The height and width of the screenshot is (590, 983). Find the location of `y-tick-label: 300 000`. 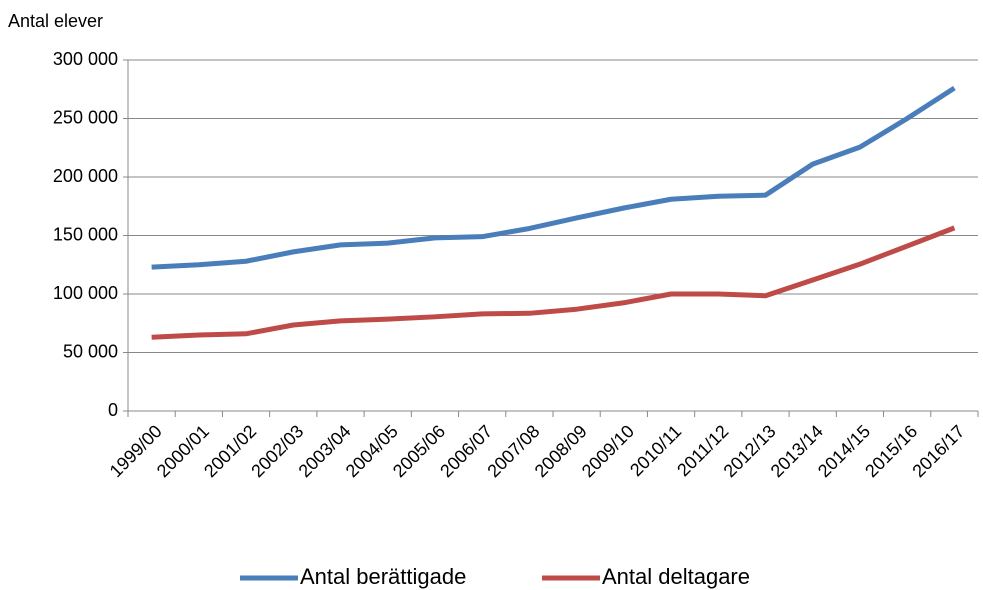

y-tick-label: 300 000 is located at coordinates (85, 59).